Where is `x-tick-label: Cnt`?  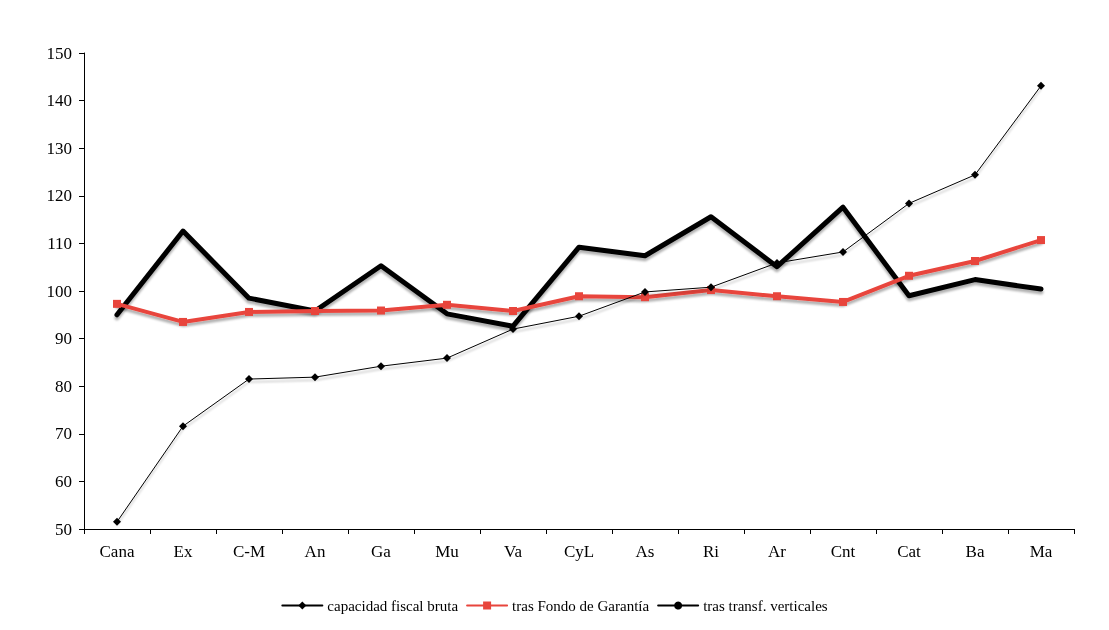
x-tick-label: Cnt is located at coordinates (843, 551).